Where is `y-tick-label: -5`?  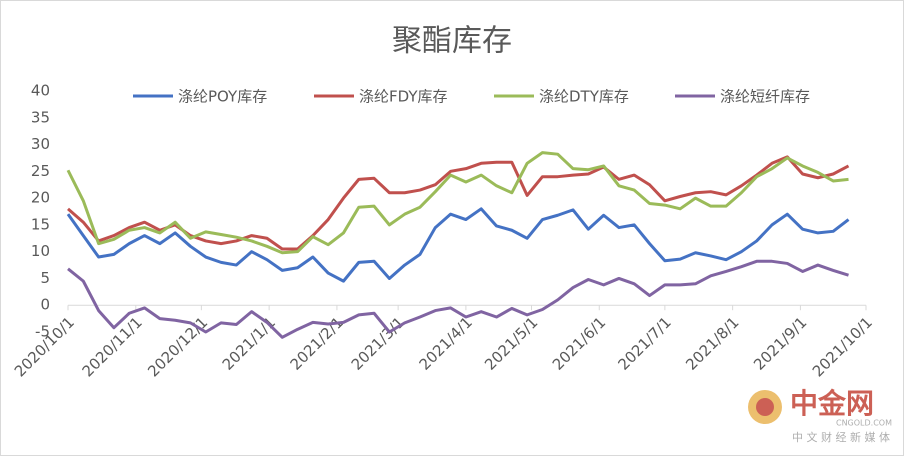
y-tick-label: -5 is located at coordinates (42, 332).